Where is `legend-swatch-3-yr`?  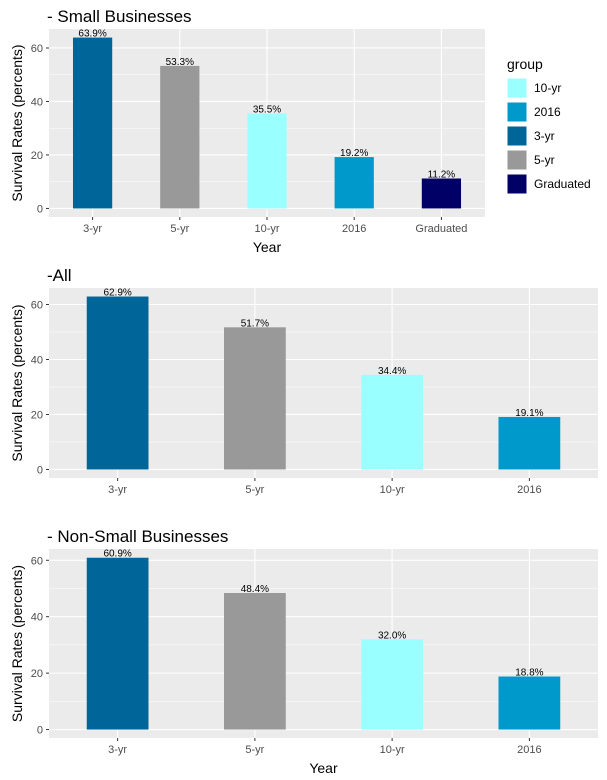 legend-swatch-3-yr is located at coordinates (517, 136).